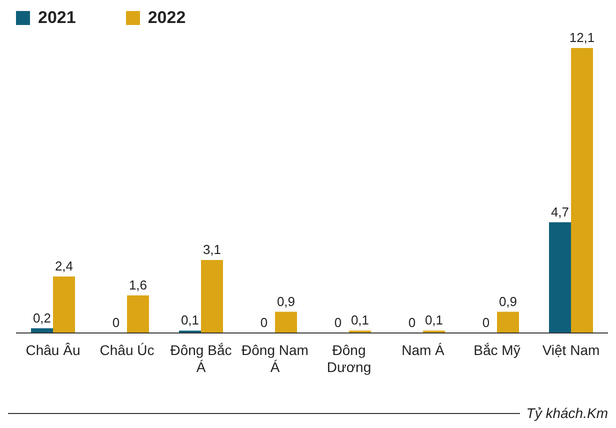 The image size is (616, 428). I want to click on x-tick-label: Việt Nam, so click(571, 350).